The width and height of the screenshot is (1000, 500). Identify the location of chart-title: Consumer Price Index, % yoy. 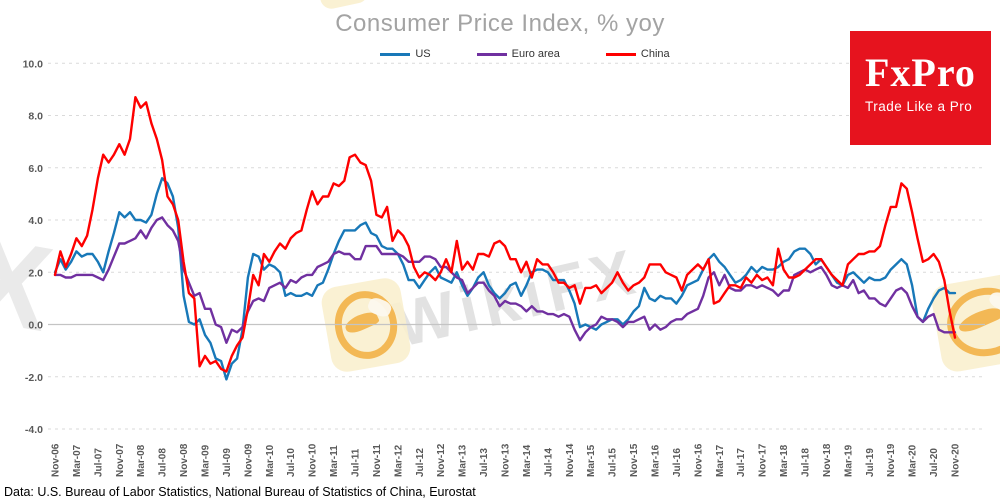
(500, 23).